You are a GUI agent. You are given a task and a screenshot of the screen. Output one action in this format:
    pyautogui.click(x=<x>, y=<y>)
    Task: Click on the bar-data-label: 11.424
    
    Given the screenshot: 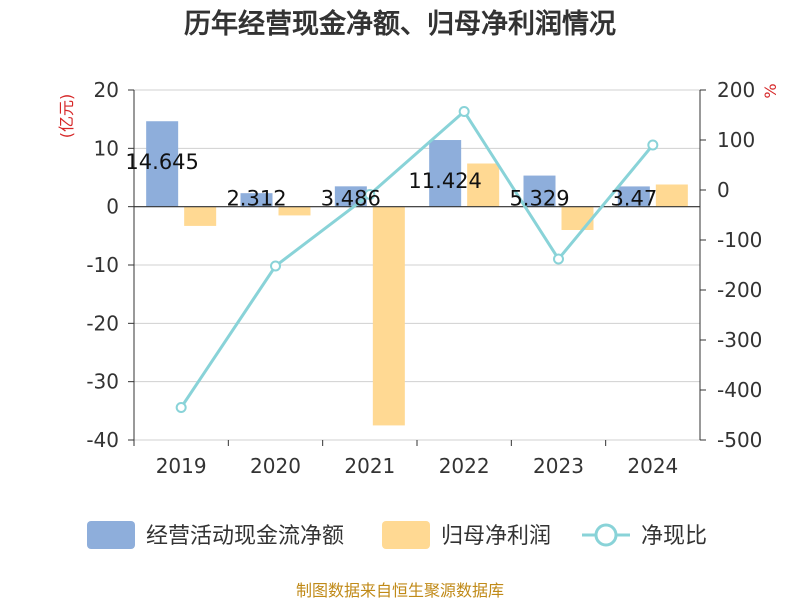 What is the action you would take?
    pyautogui.click(x=444, y=181)
    